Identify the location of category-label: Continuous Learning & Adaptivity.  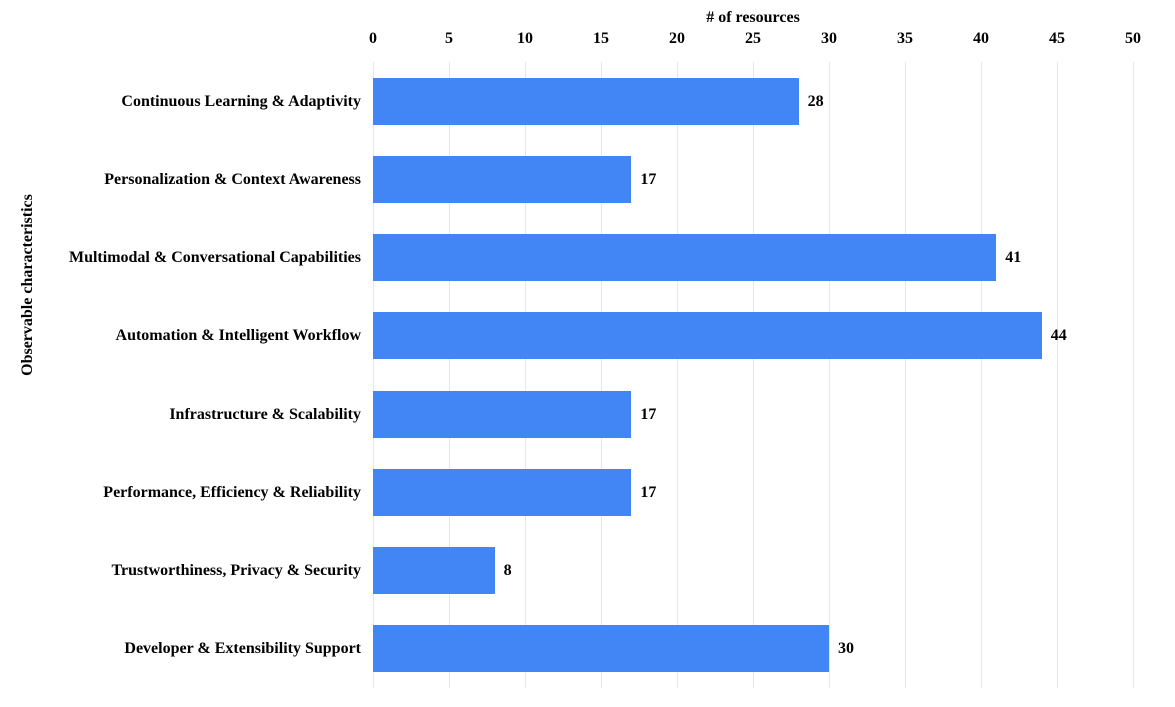
(241, 101).